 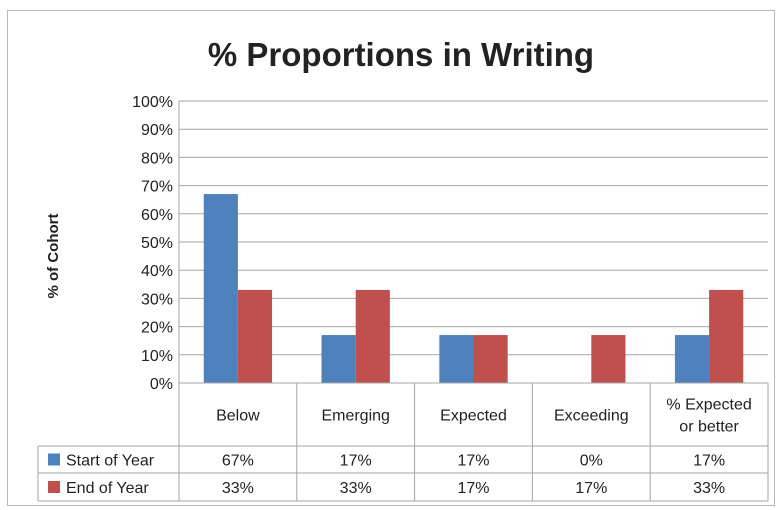 What do you see at coordinates (238, 416) in the screenshot?
I see `category-label: Below` at bounding box center [238, 416].